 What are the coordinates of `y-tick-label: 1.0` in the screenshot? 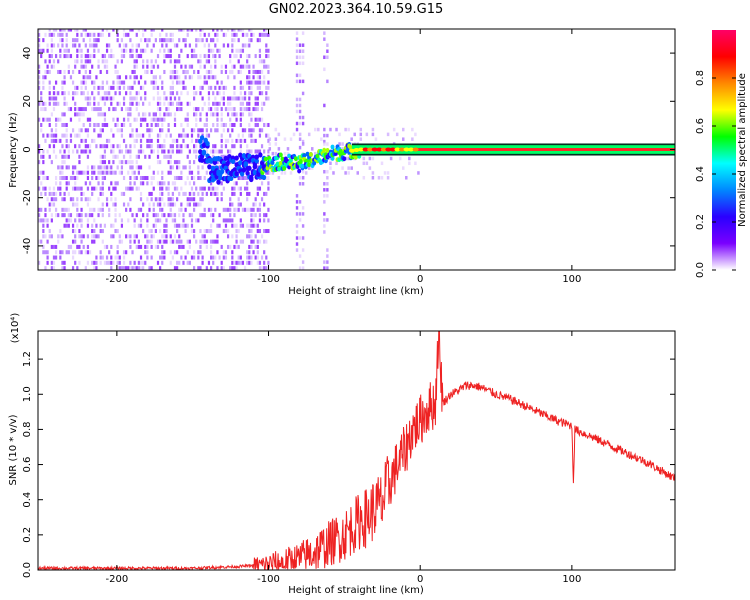 It's located at (27, 394).